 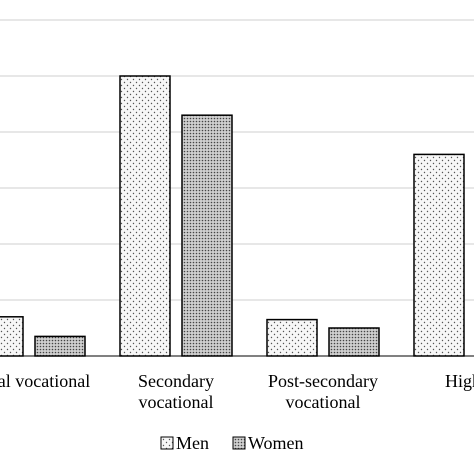 What do you see at coordinates (192, 443) in the screenshot?
I see `legend-label-men: Men` at bounding box center [192, 443].